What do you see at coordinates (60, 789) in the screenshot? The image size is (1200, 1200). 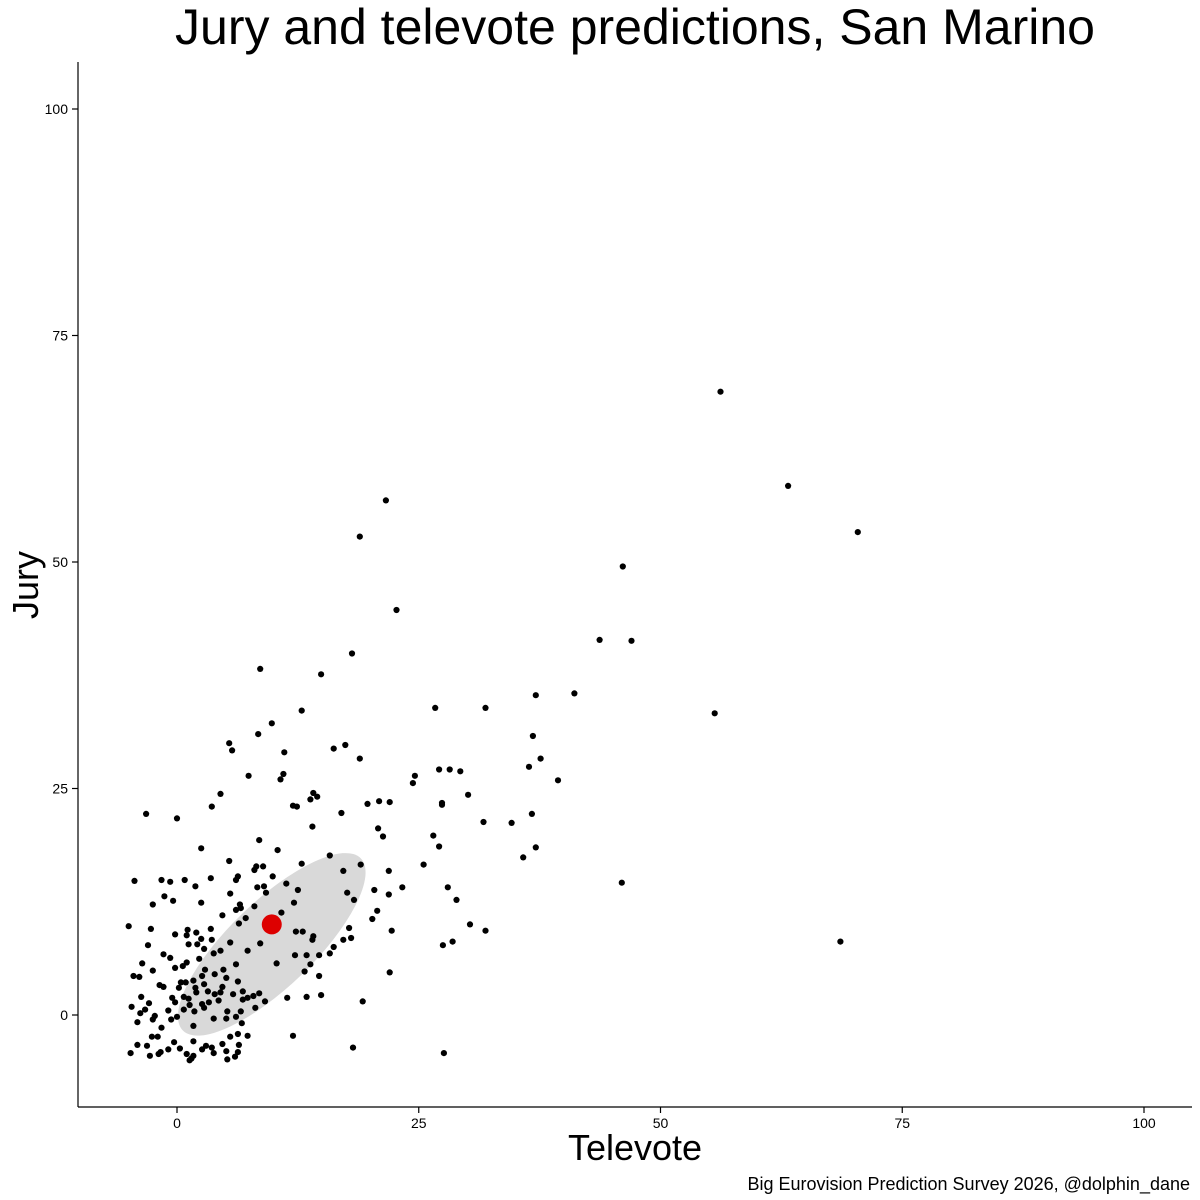 I see `y-tick-label: 25` at bounding box center [60, 789].